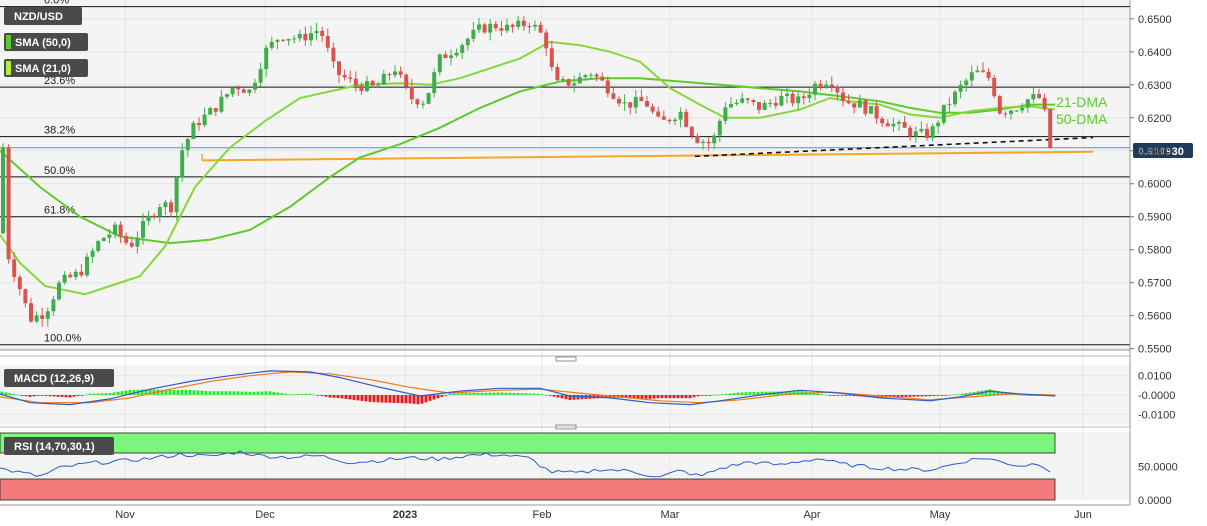 The height and width of the screenshot is (526, 1207). I want to click on rsi-indicator, so click(525, 464).